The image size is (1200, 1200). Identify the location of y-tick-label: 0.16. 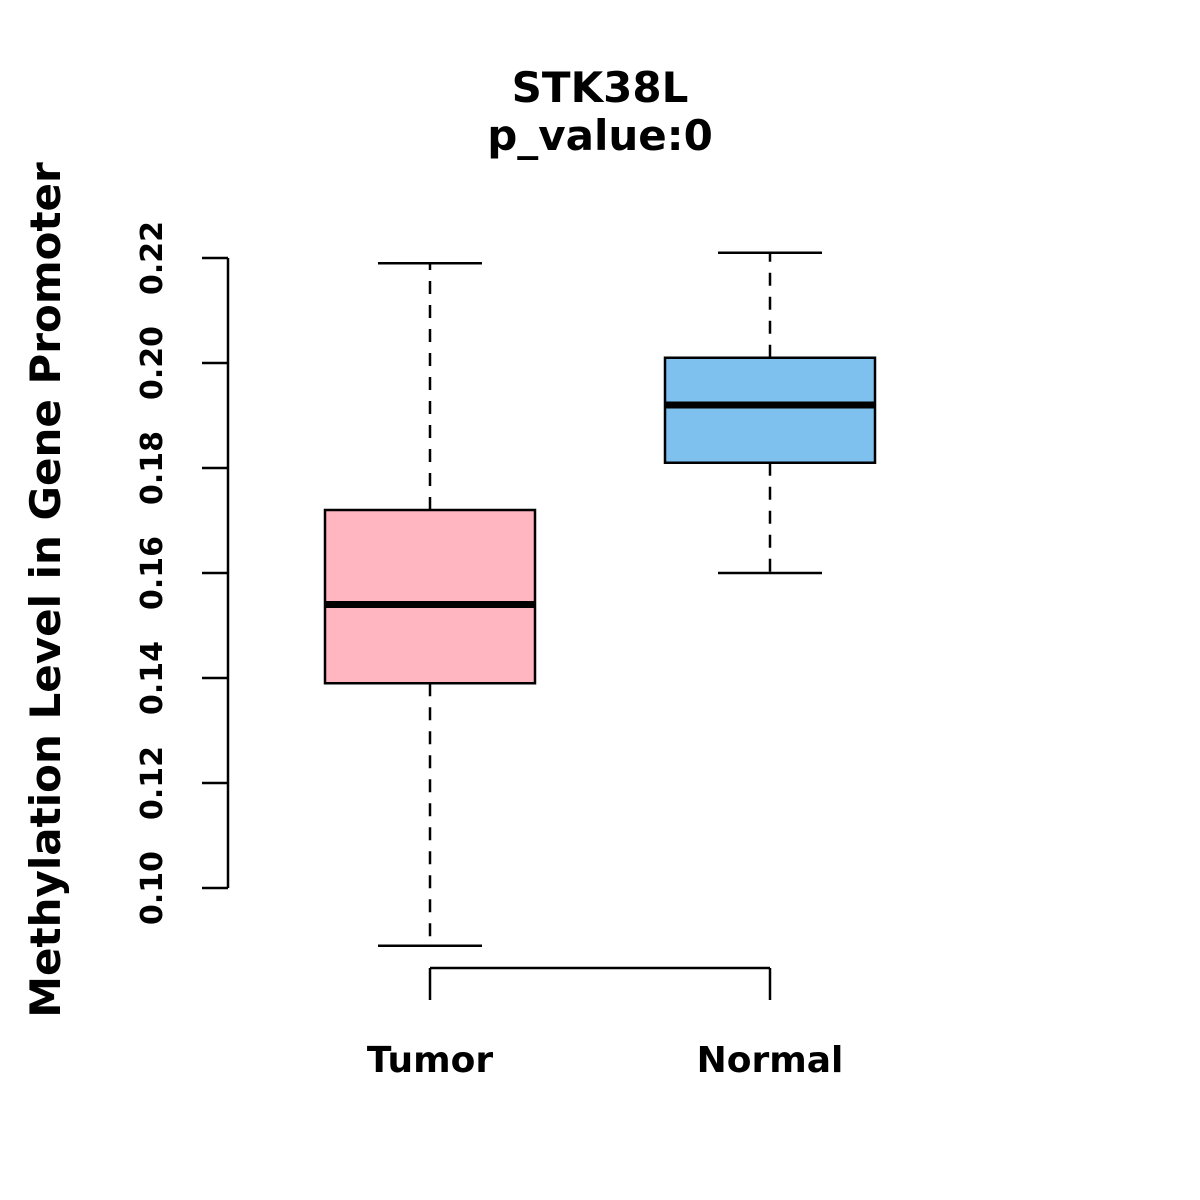
(152, 573).